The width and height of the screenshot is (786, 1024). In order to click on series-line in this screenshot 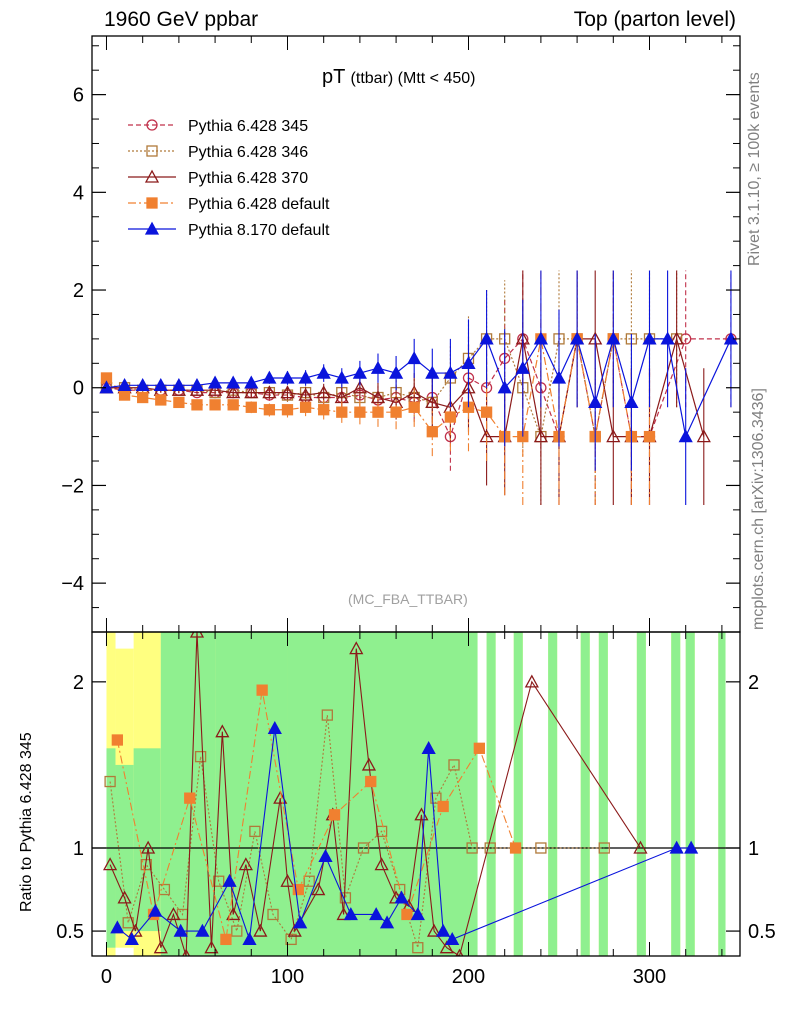, I will do `click(419, 387)`.